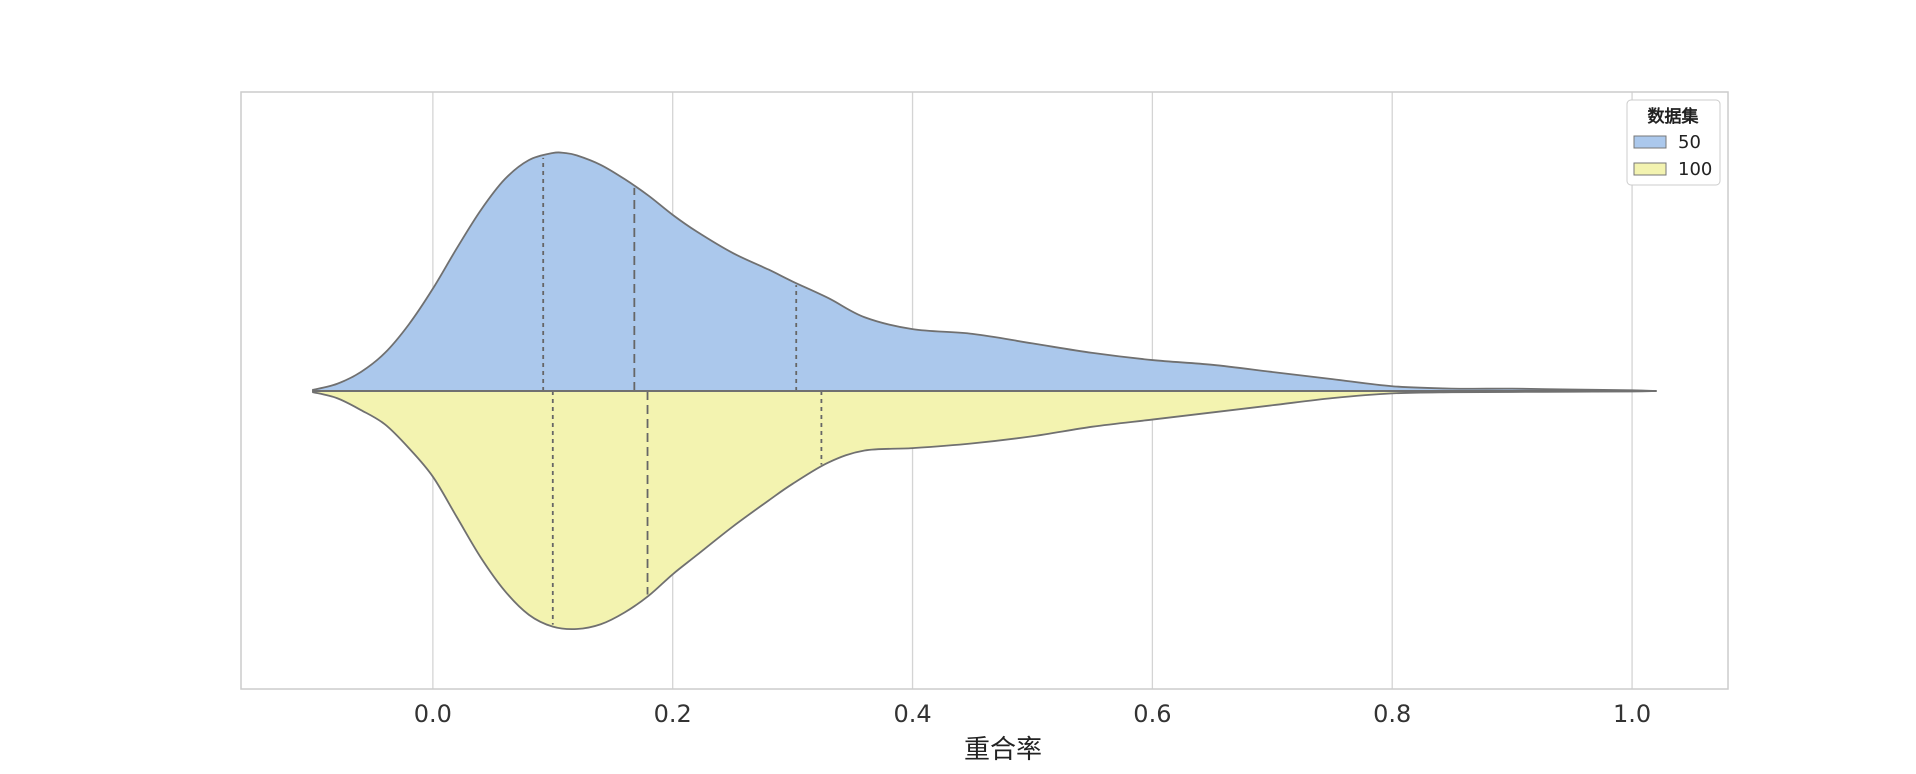 The image size is (1916, 774). Describe the element at coordinates (673, 714) in the screenshot. I see `x-tick-label-1: 0.2` at that location.